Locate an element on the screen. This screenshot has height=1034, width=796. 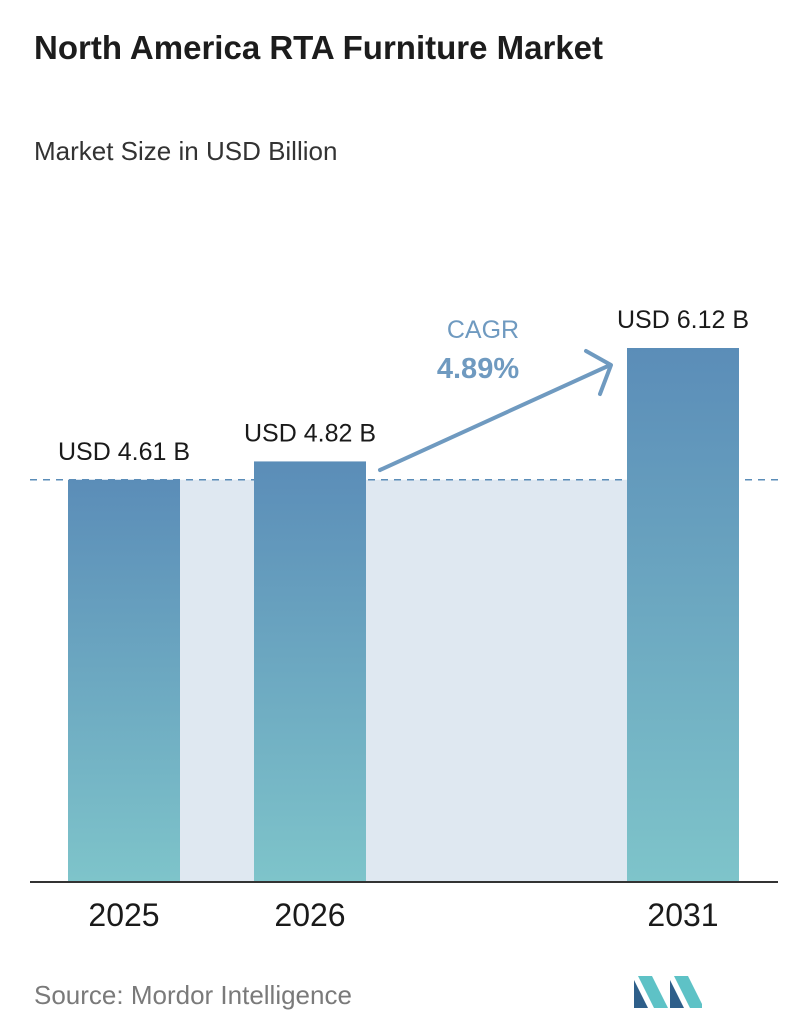
mordor-logo-icon is located at coordinates (668, 992).